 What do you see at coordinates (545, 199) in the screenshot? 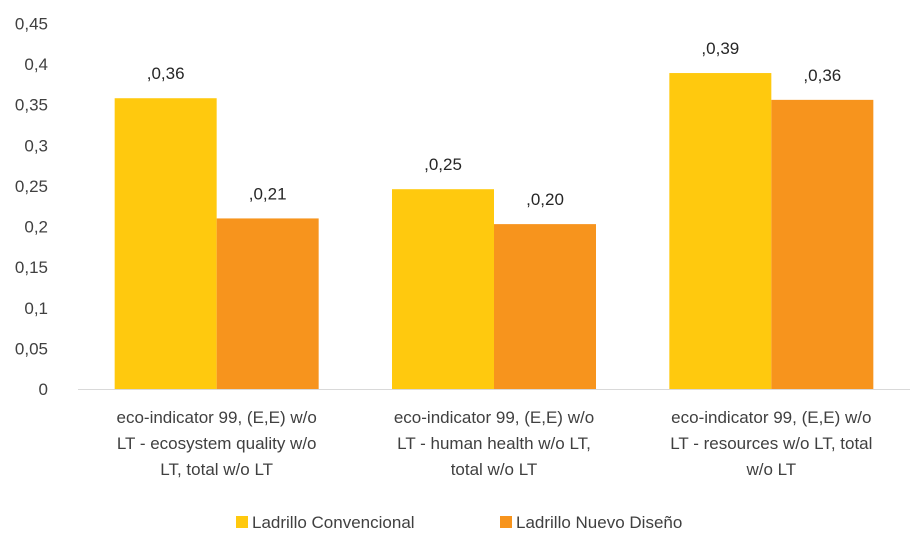
I see `data-label: ,0,20` at bounding box center [545, 199].